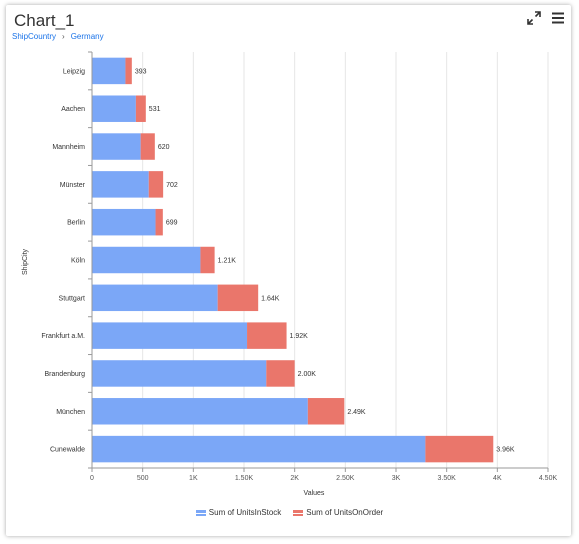 This screenshot has height=544, width=579. What do you see at coordinates (345, 512) in the screenshot?
I see `legend-label-order: Sum of UnitsOnOrder` at bounding box center [345, 512].